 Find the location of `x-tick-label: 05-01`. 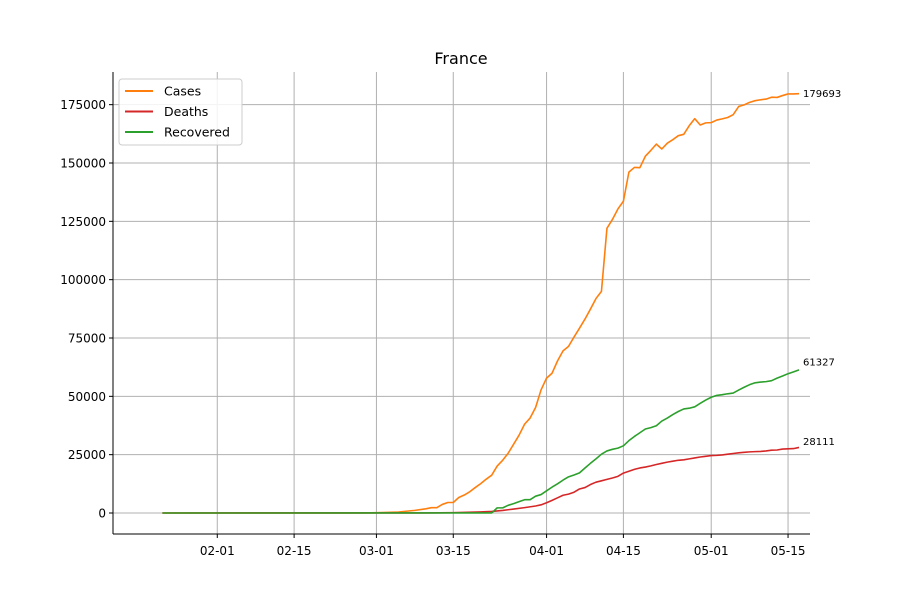

x-tick-label: 05-01 is located at coordinates (711, 551).